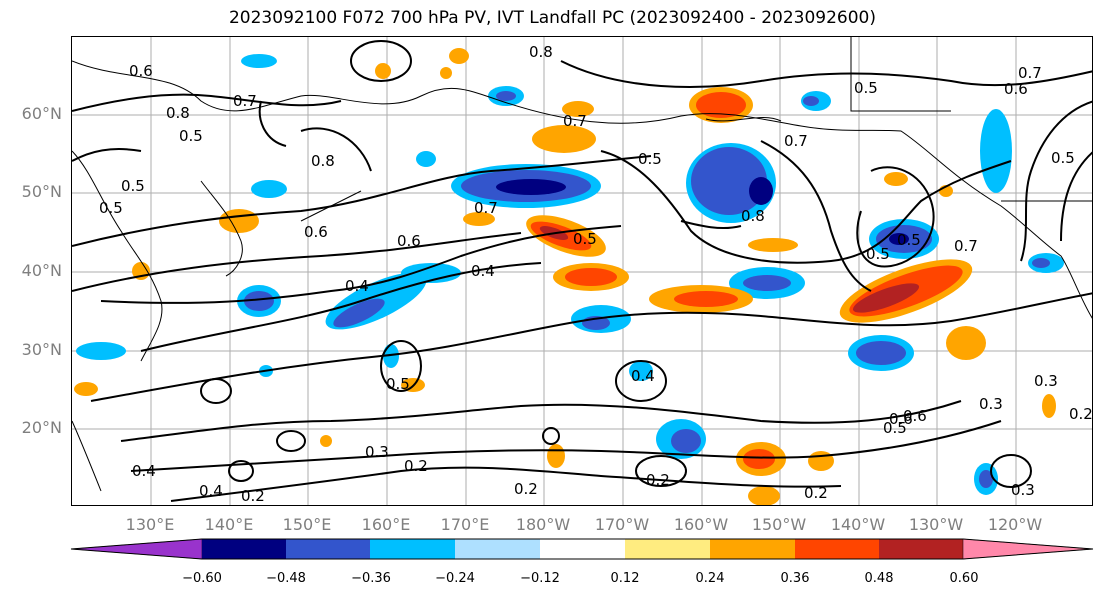  Describe the element at coordinates (229, 524) in the screenshot. I see `lon-label-140e: 140°E` at that location.